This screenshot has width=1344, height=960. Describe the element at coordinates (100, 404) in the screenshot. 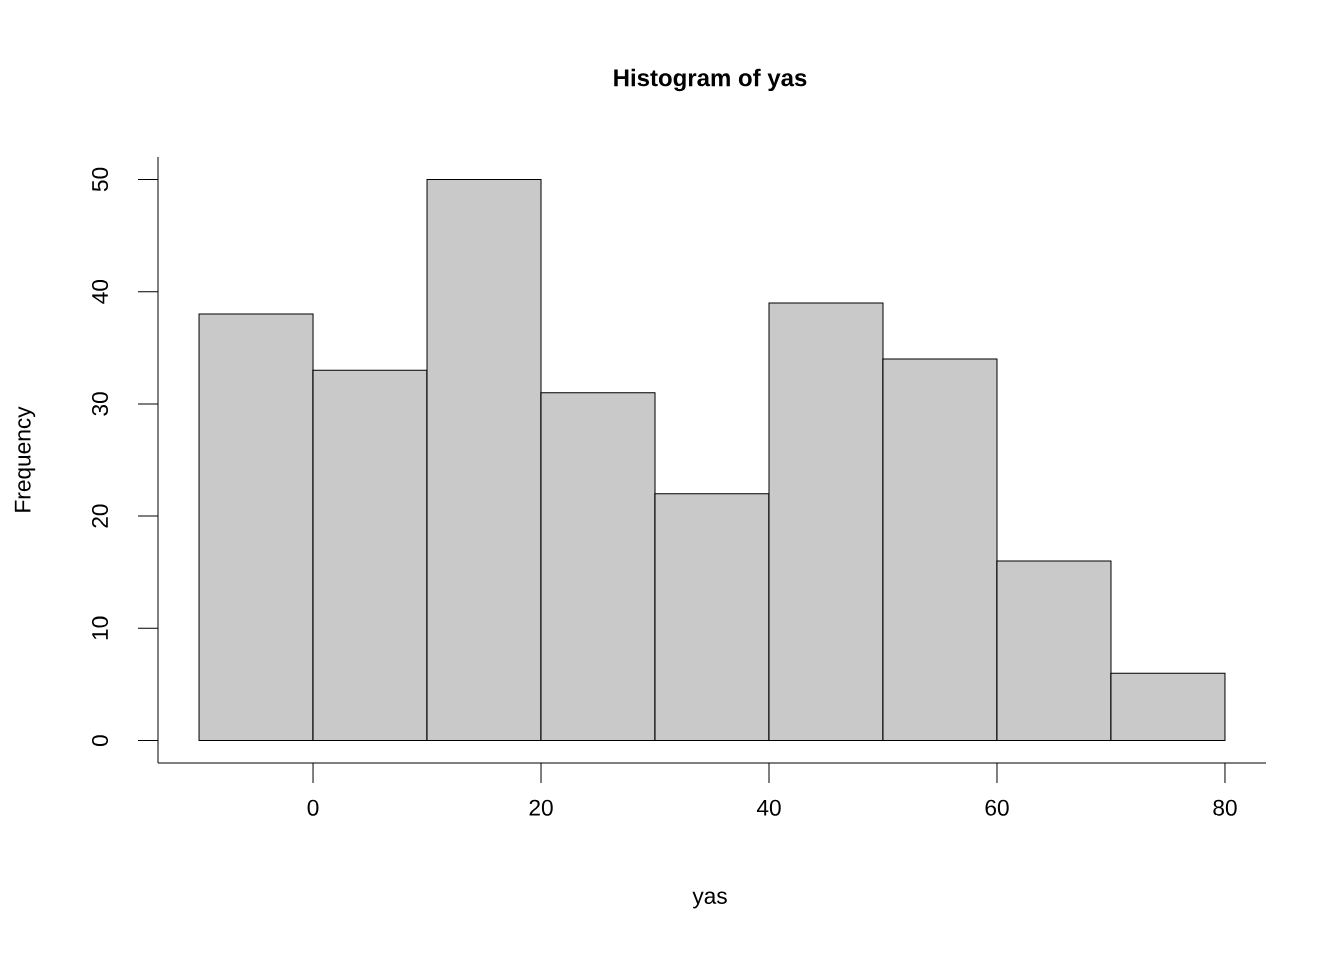

I see `y-tick-label: 30` at that location.